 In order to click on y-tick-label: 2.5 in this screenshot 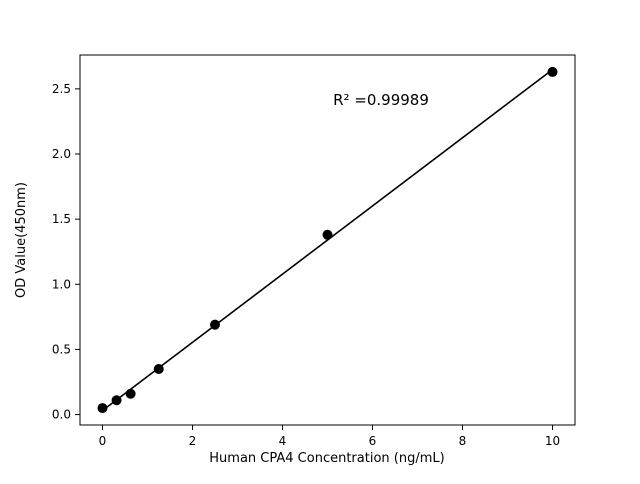, I will do `click(61, 89)`.